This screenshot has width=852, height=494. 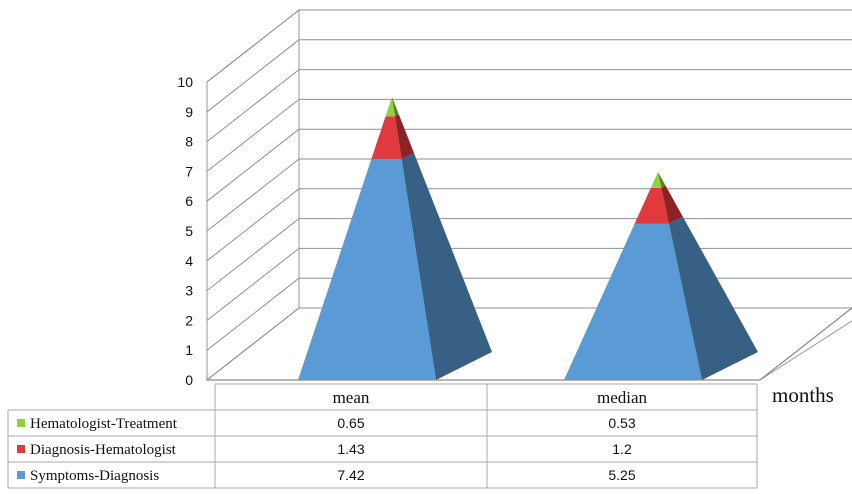 I want to click on table-cell-value: 1.43, so click(x=350, y=449).